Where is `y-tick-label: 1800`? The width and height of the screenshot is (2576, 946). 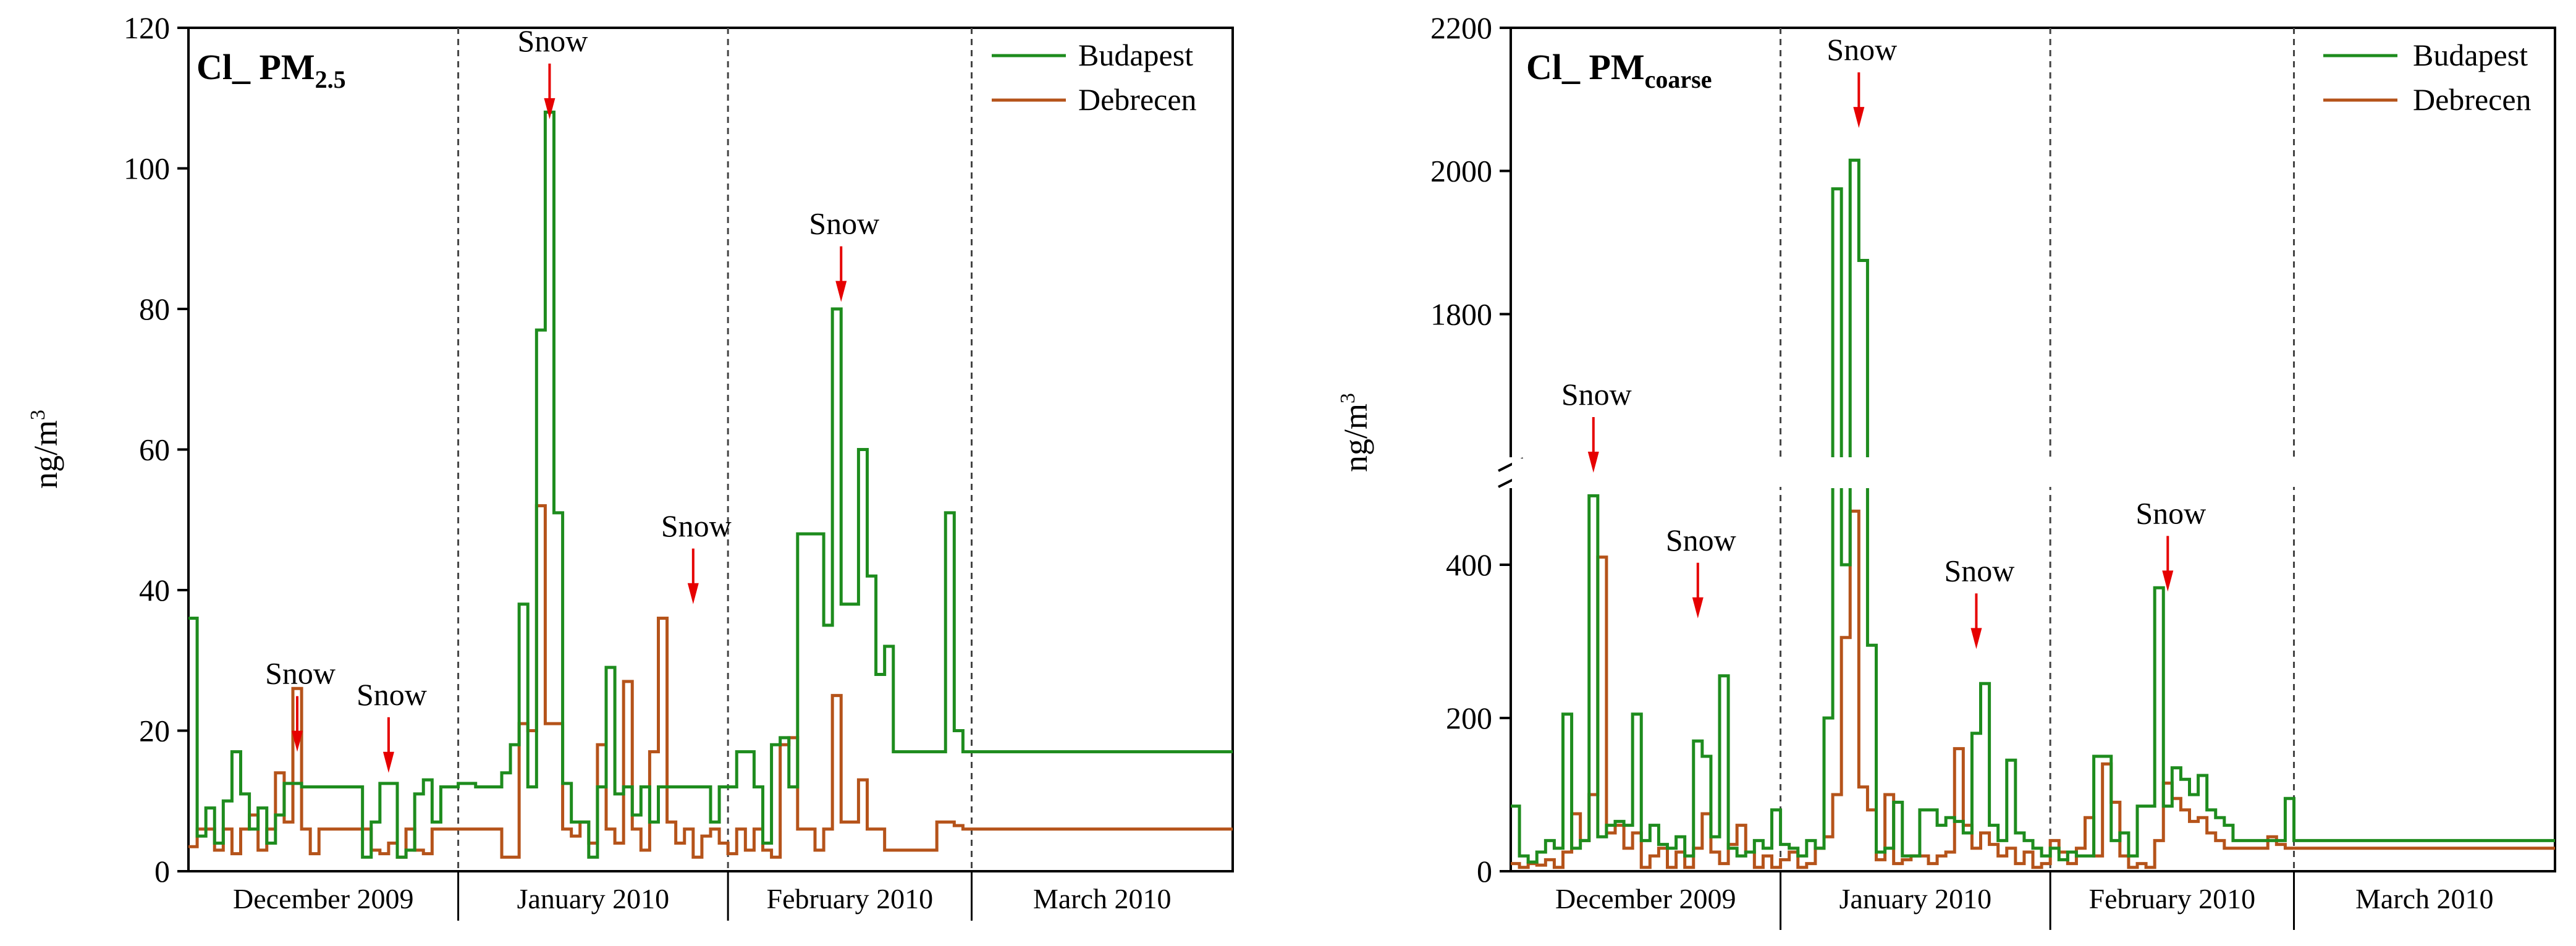
y-tick-label: 1800 is located at coordinates (1461, 314).